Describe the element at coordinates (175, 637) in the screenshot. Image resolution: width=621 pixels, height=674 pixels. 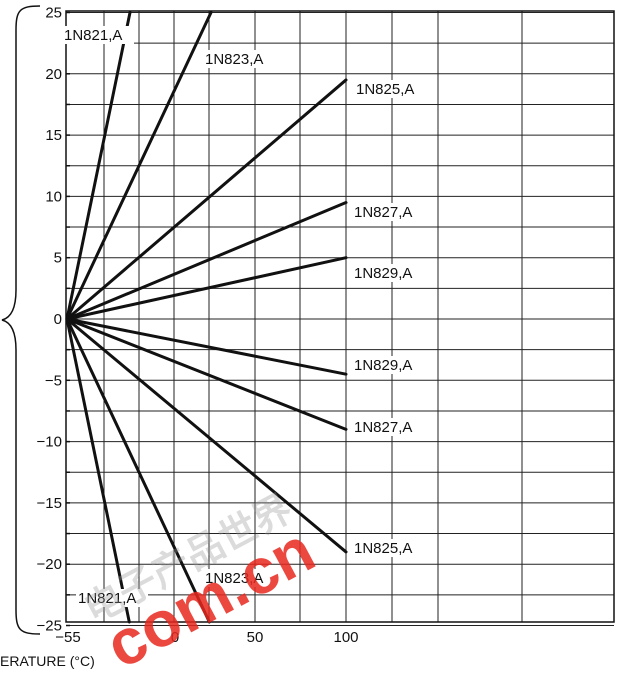
I see `x-tick-label: 0` at that location.